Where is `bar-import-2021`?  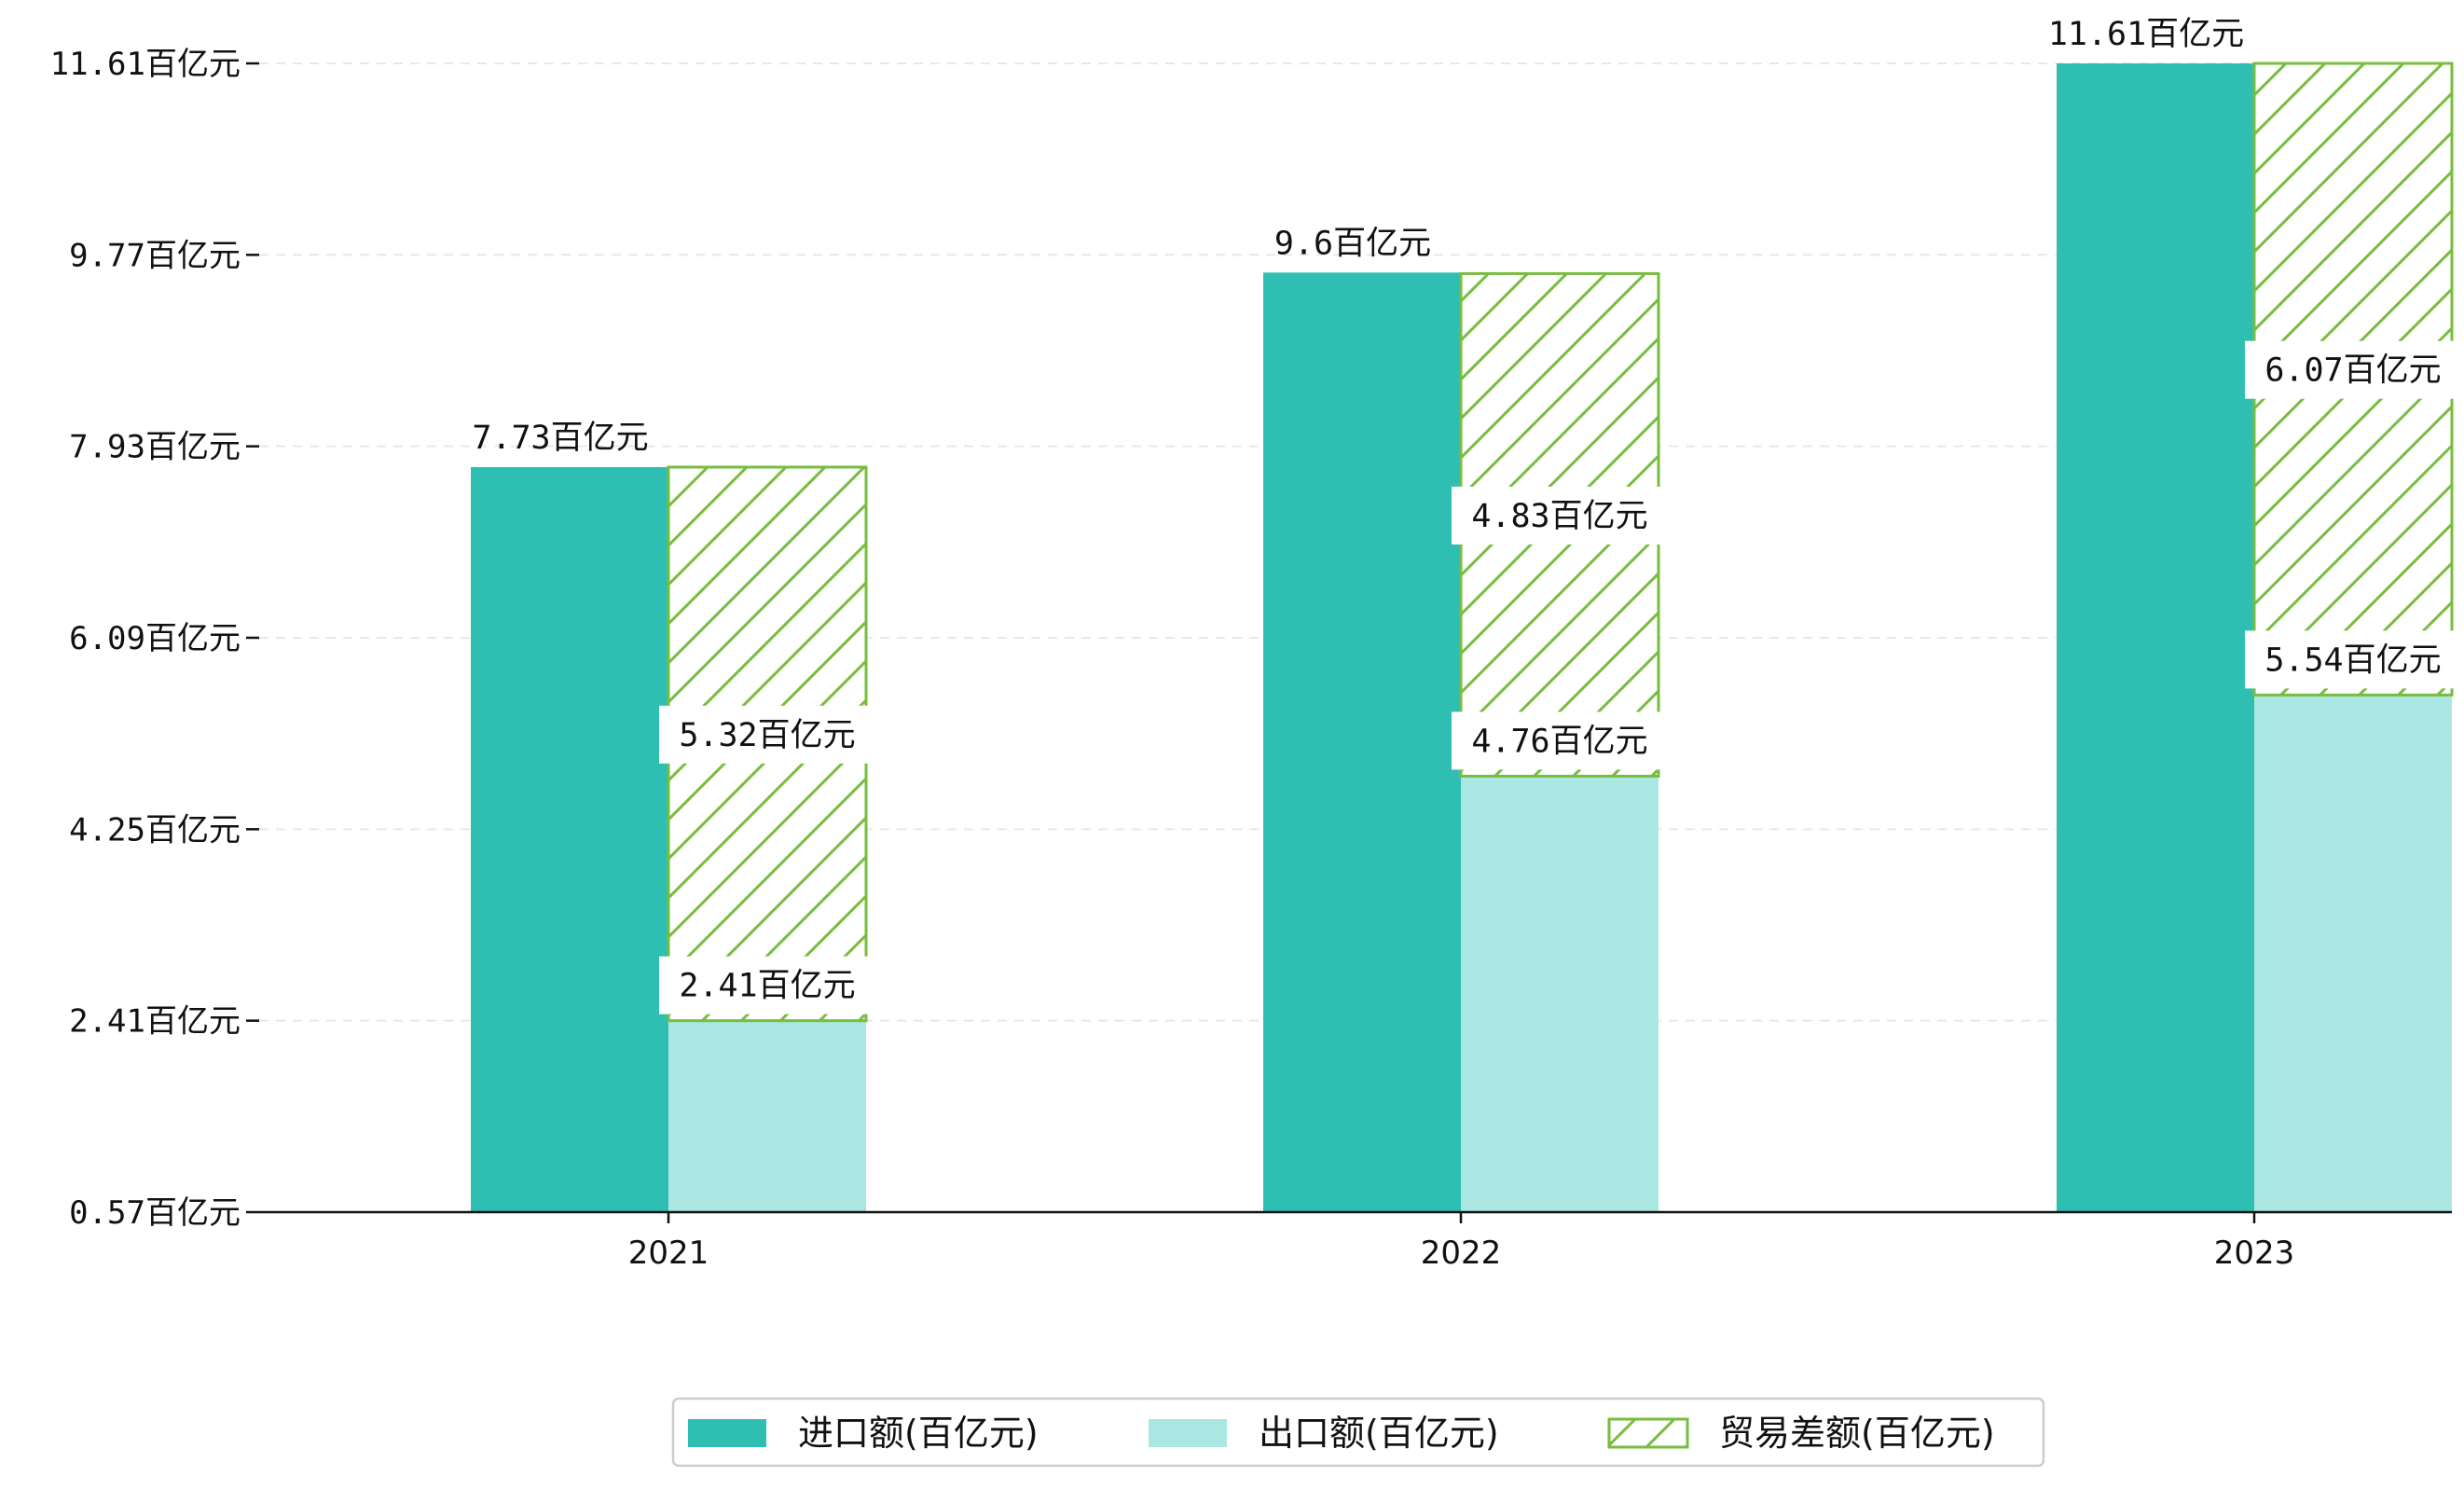 bar-import-2021 is located at coordinates (569, 839).